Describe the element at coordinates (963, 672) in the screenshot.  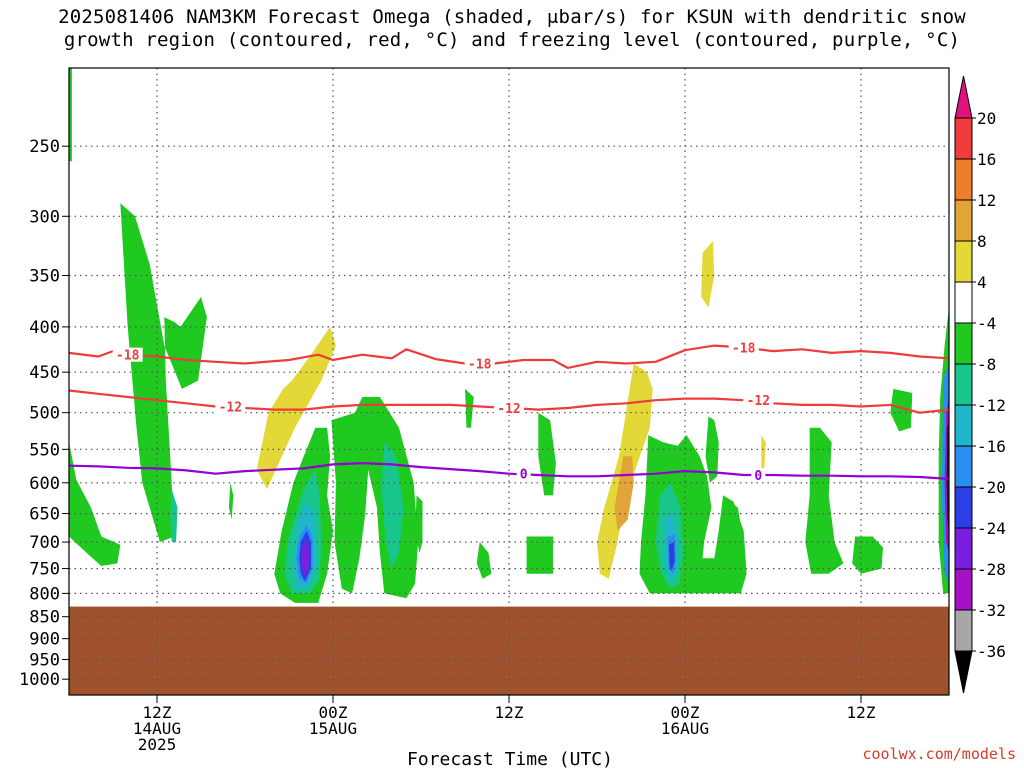
I see `colorbar-under-arrow` at that location.